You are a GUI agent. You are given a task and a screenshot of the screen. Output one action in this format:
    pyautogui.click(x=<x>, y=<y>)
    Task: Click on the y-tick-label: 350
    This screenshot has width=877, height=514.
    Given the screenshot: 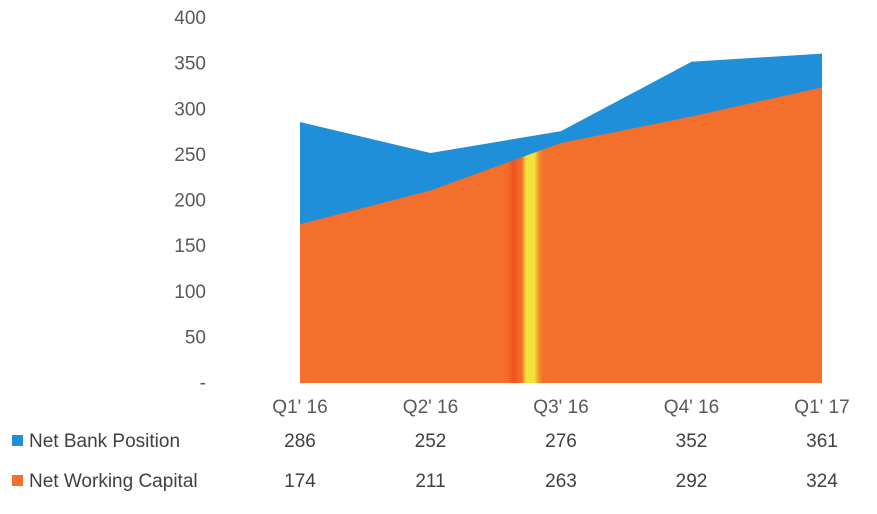 What is the action you would take?
    pyautogui.click(x=190, y=64)
    